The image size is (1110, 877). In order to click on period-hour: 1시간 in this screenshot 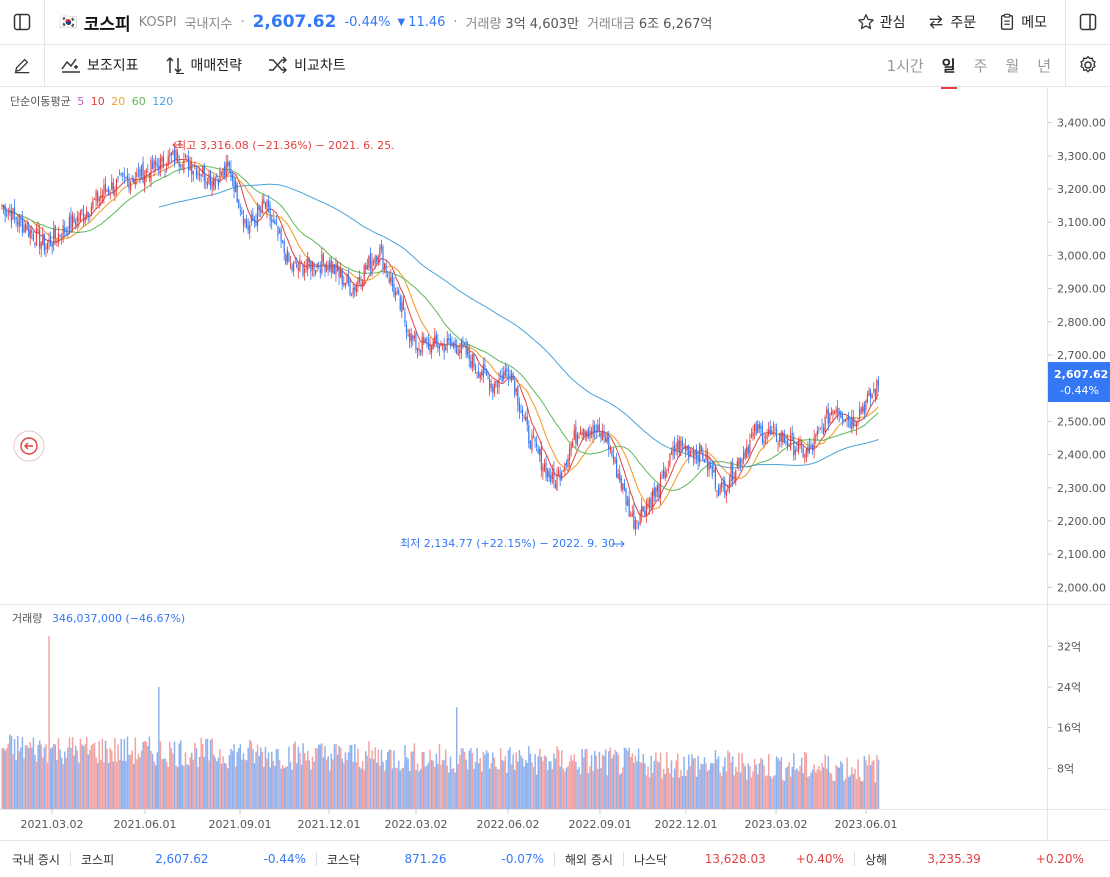, I will do `click(905, 65)`.